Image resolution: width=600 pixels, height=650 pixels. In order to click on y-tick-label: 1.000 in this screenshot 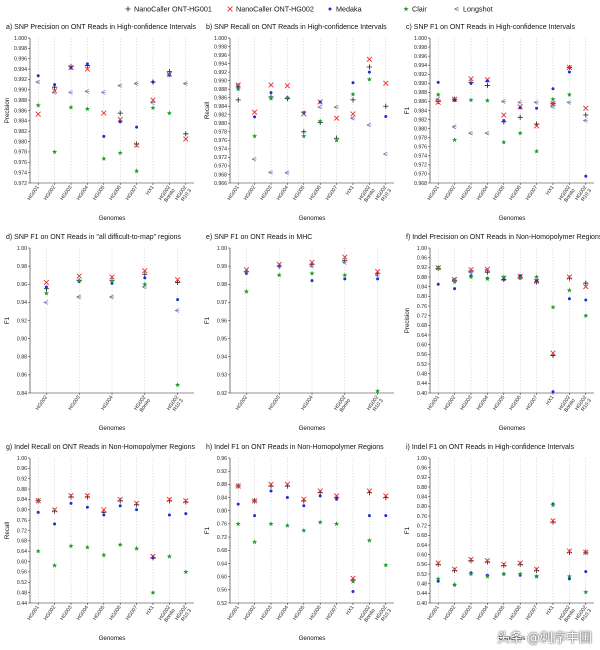, I will do `click(20, 39)`.